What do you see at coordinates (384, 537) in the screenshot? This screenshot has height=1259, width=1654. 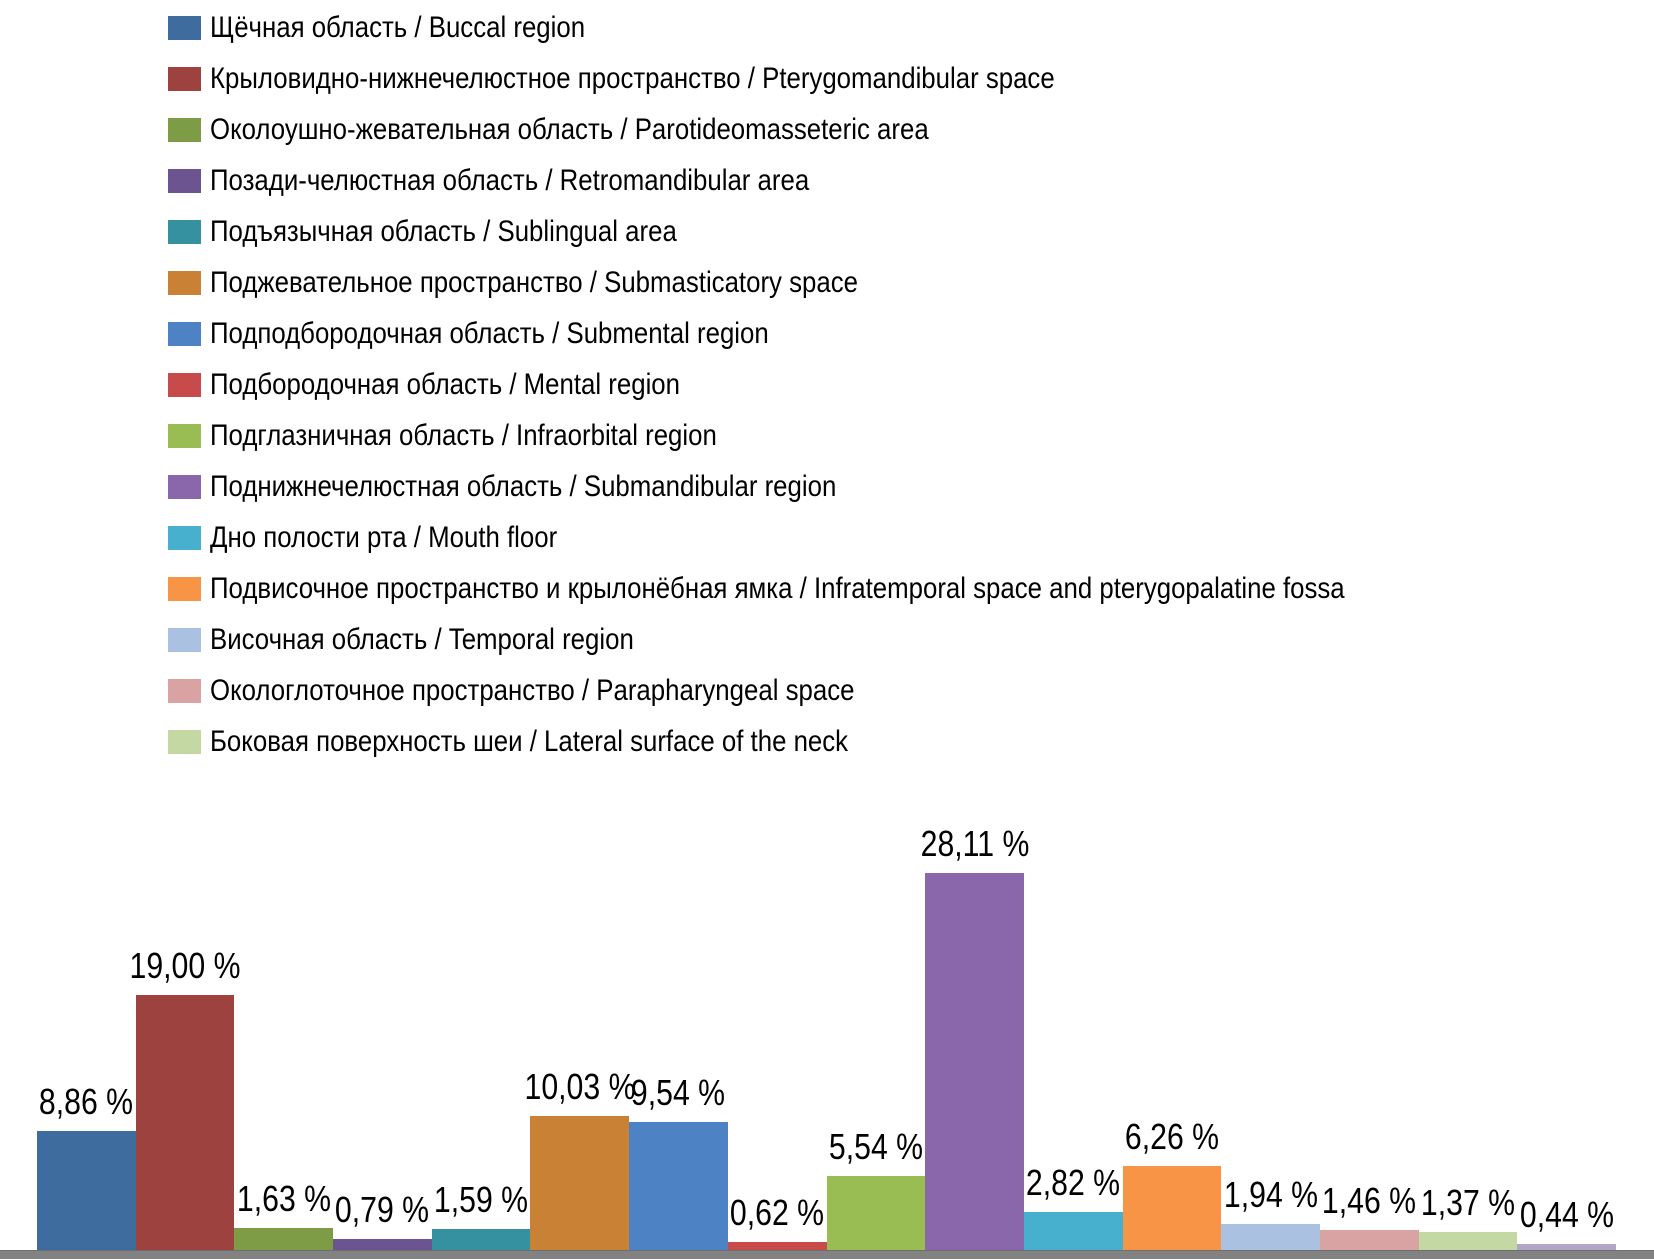 I see `legend-label: Дно полости рта / Mouth floor` at bounding box center [384, 537].